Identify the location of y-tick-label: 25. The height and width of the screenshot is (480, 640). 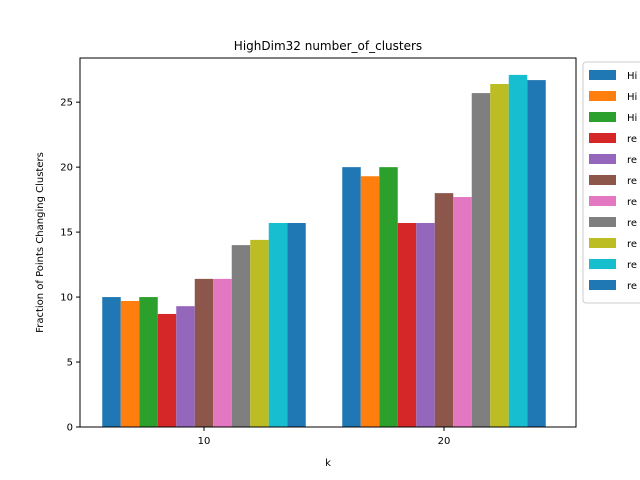
(66, 103).